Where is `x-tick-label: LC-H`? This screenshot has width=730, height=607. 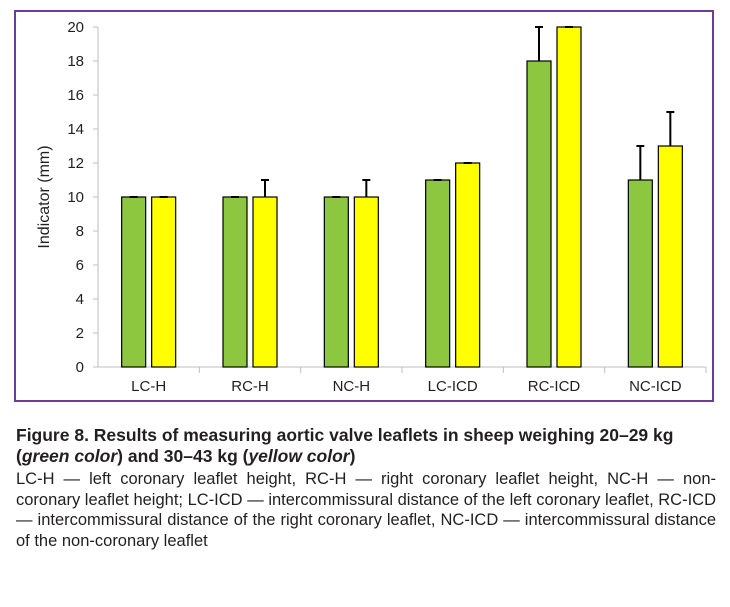
x-tick-label: LC-H is located at coordinates (148, 386).